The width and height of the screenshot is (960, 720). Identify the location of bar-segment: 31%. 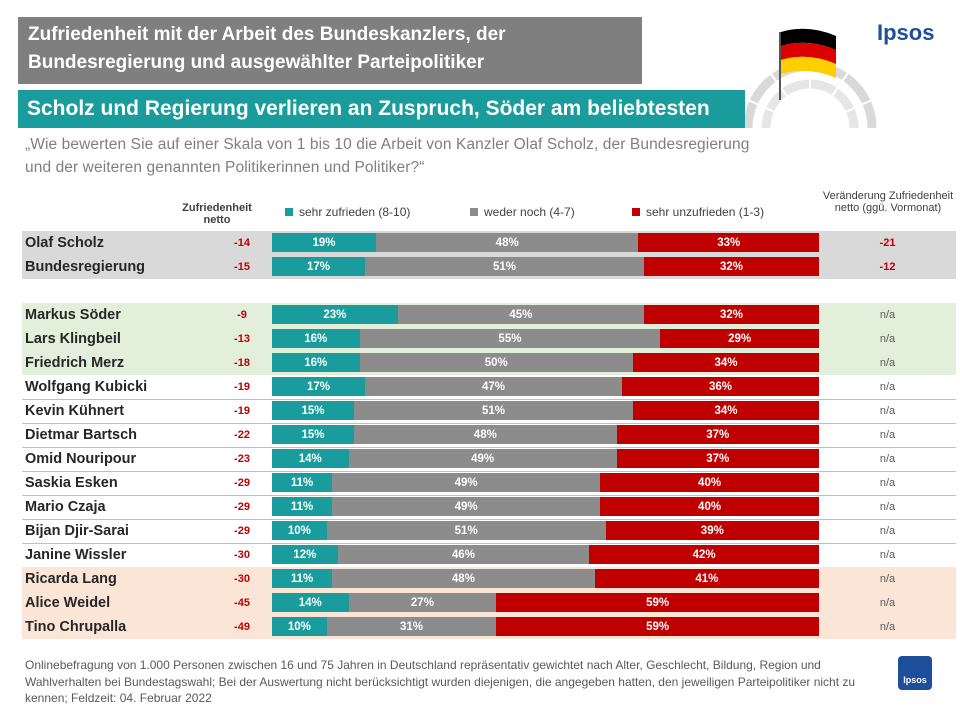
(411, 626).